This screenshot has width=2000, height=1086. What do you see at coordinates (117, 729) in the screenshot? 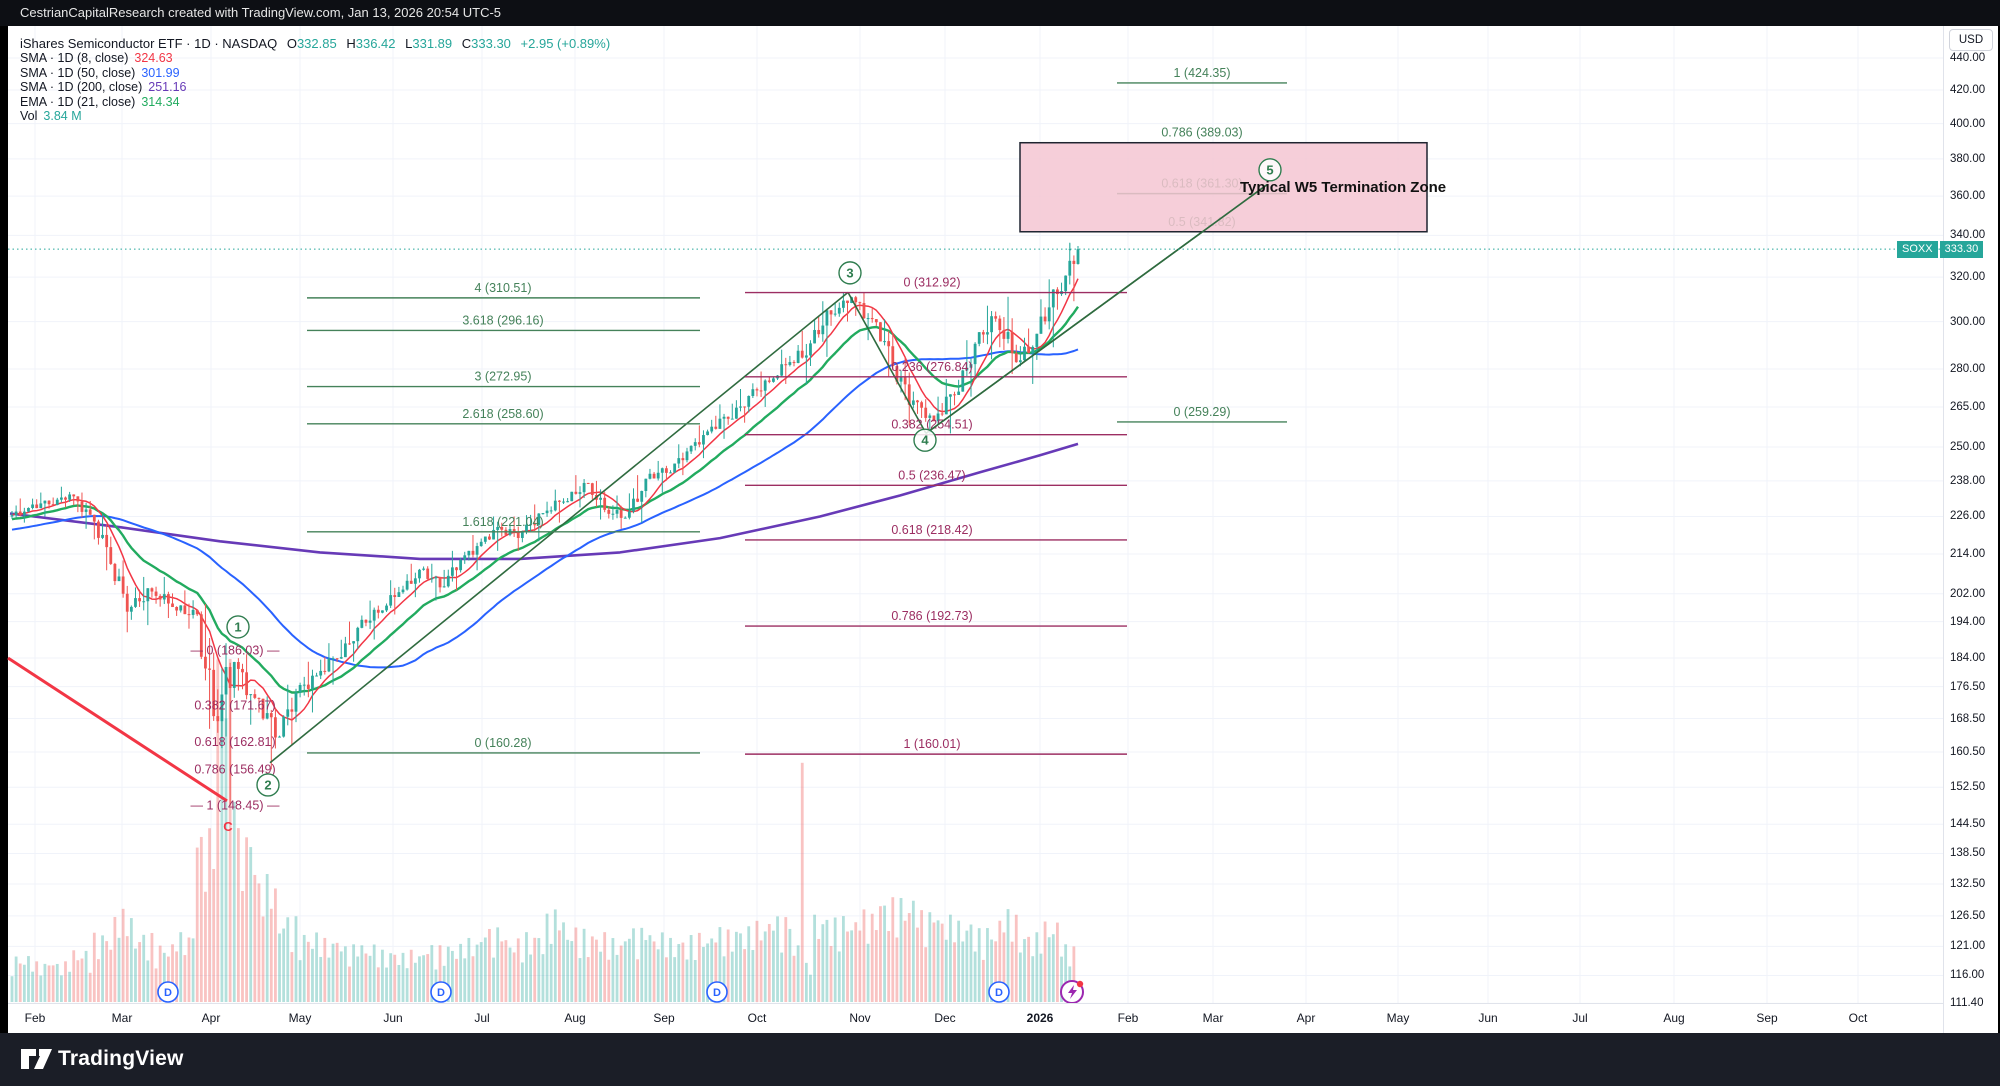
I see `downtrend-line` at bounding box center [117, 729].